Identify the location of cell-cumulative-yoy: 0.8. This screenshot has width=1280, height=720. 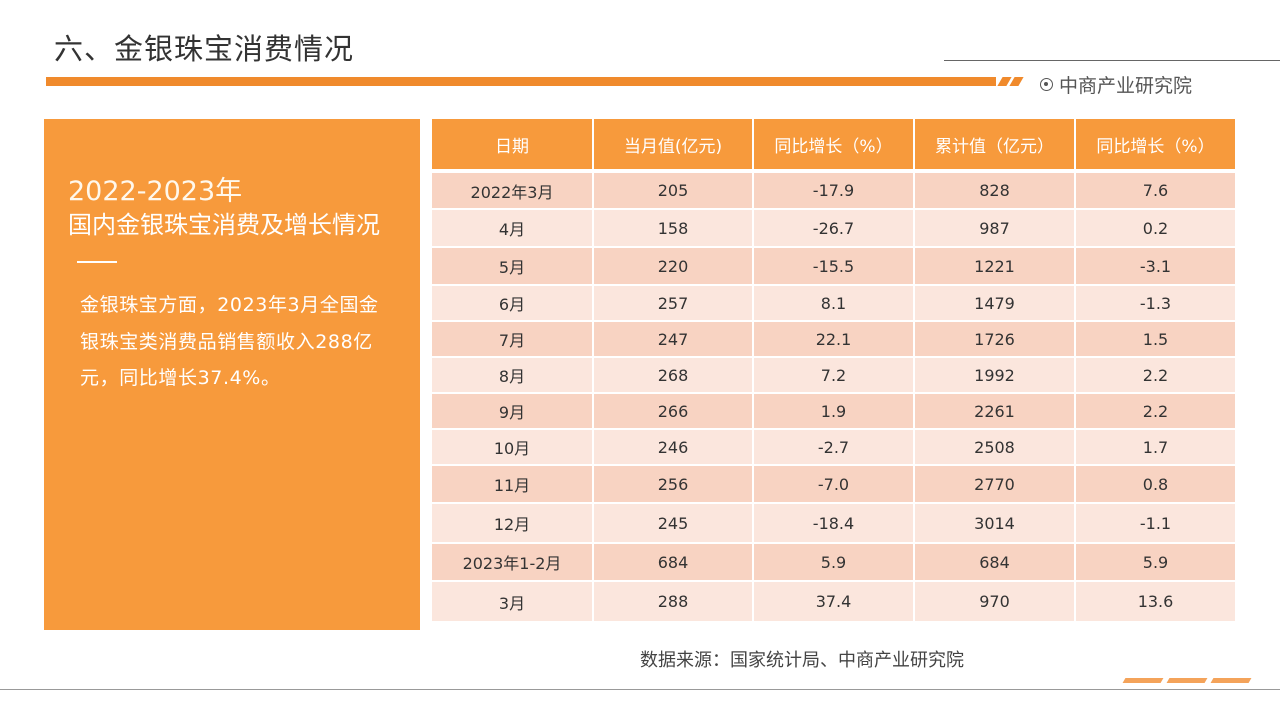
(1155, 483).